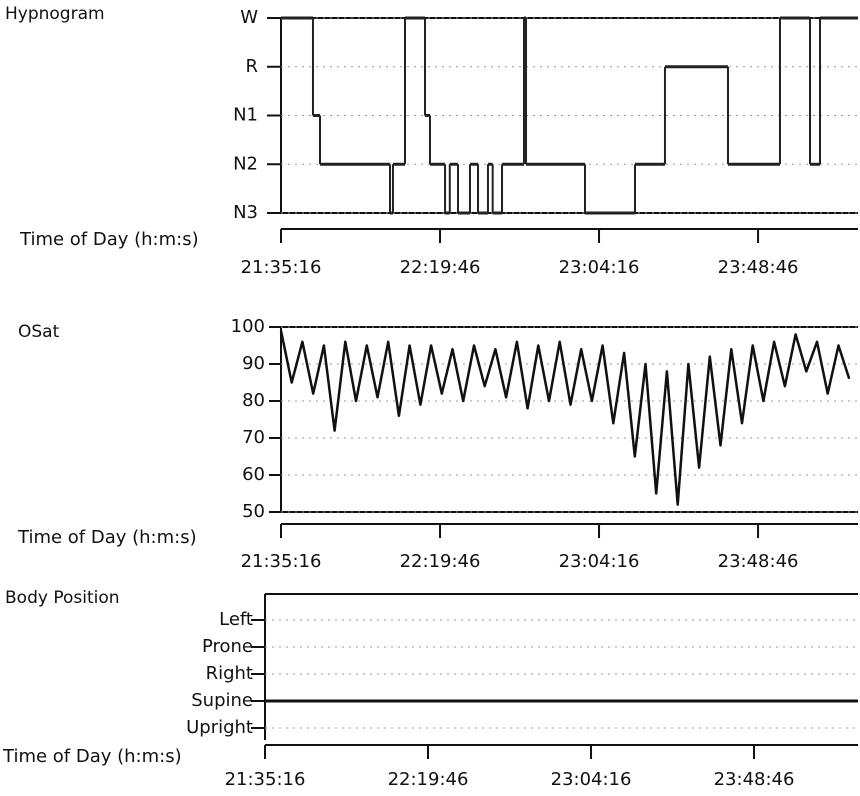 This screenshot has width=860, height=796. Describe the element at coordinates (62, 598) in the screenshot. I see `panel-title: Body Position` at that location.